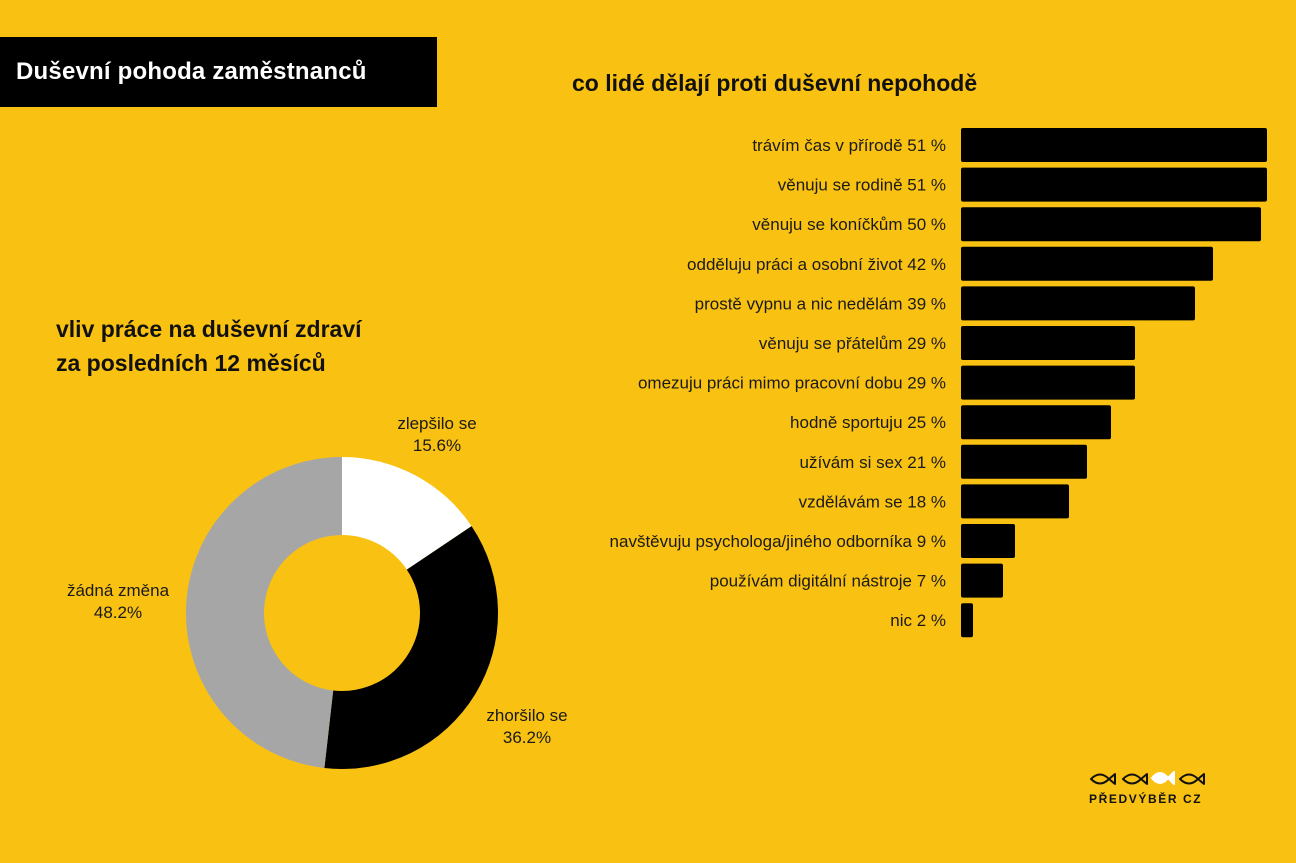 This screenshot has height=863, width=1296. I want to click on bar-label: užívám si sex 21 %, so click(873, 462).